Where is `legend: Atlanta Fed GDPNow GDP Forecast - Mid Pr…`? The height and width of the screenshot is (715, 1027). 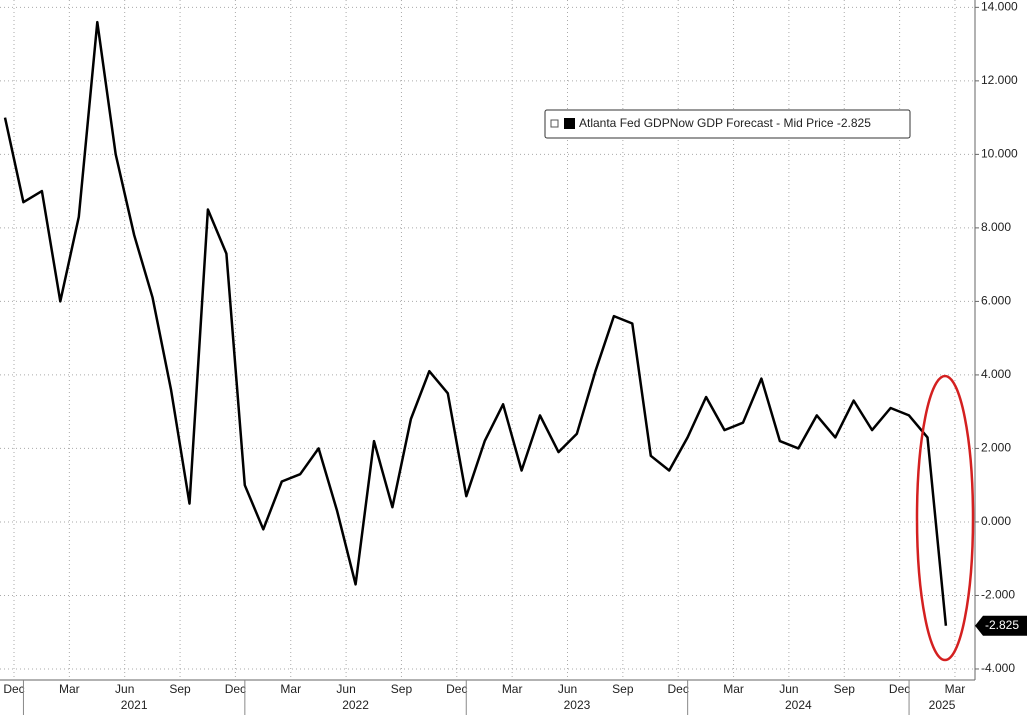
legend: Atlanta Fed GDPNow GDP Forecast - Mid Pr… is located at coordinates (727, 124).